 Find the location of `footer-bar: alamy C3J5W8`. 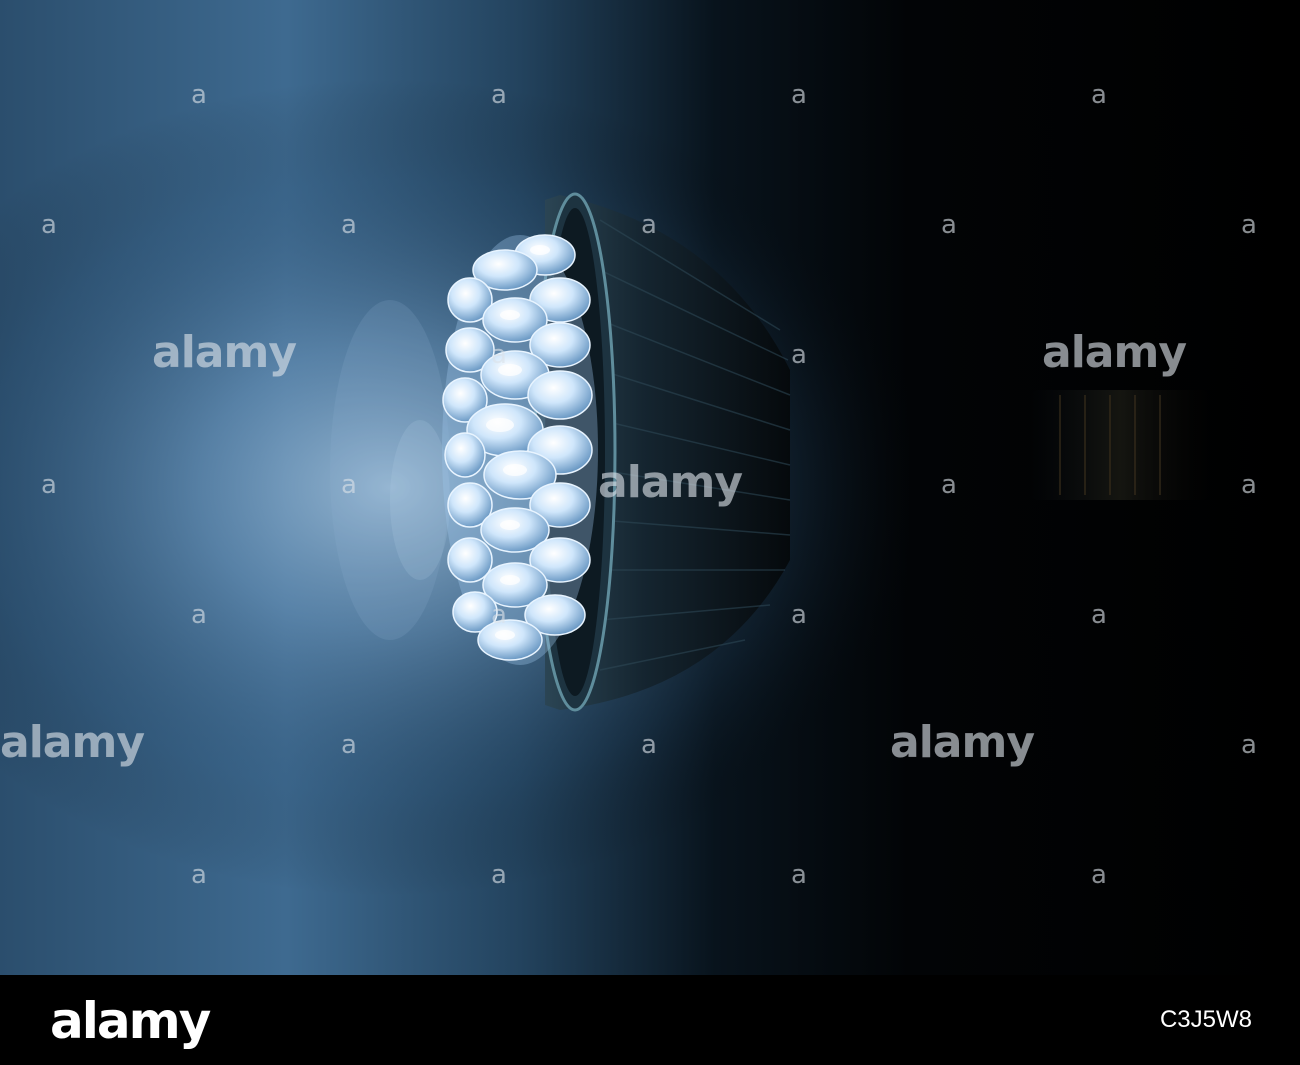

footer-bar: alamy C3J5W8 is located at coordinates (650, 1020).